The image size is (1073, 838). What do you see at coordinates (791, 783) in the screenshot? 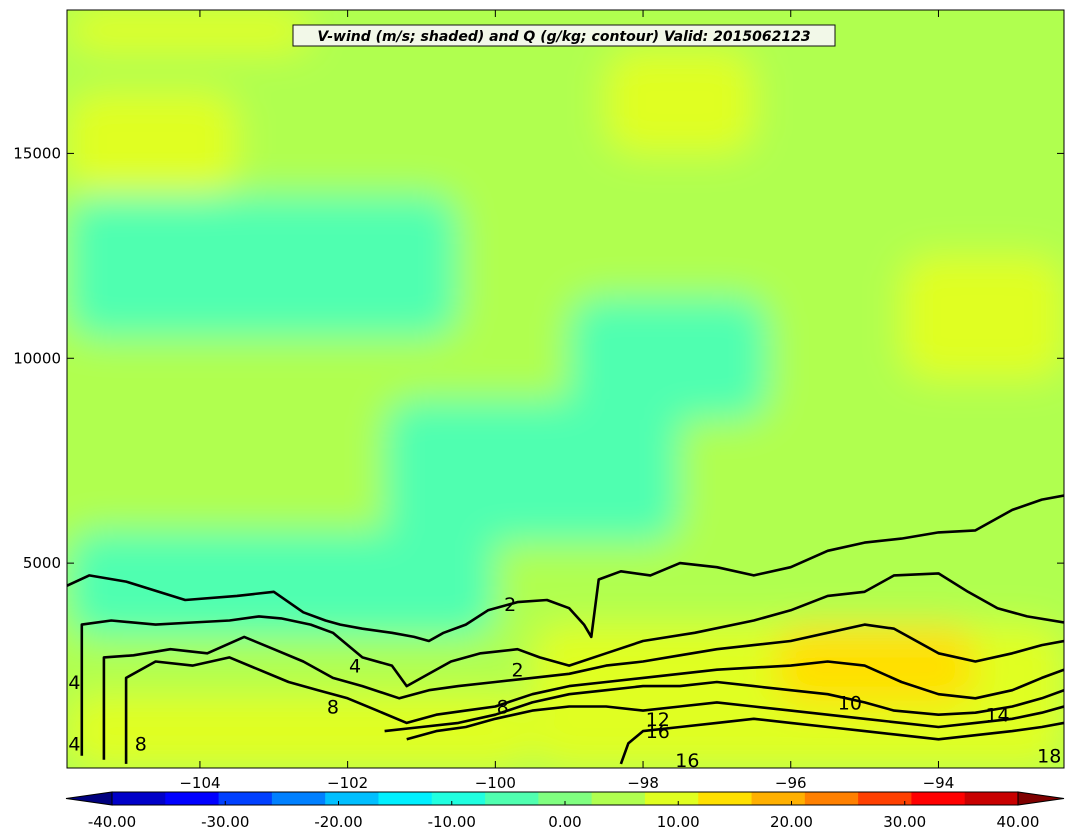
I see `x-tick-label: −96` at bounding box center [791, 783].